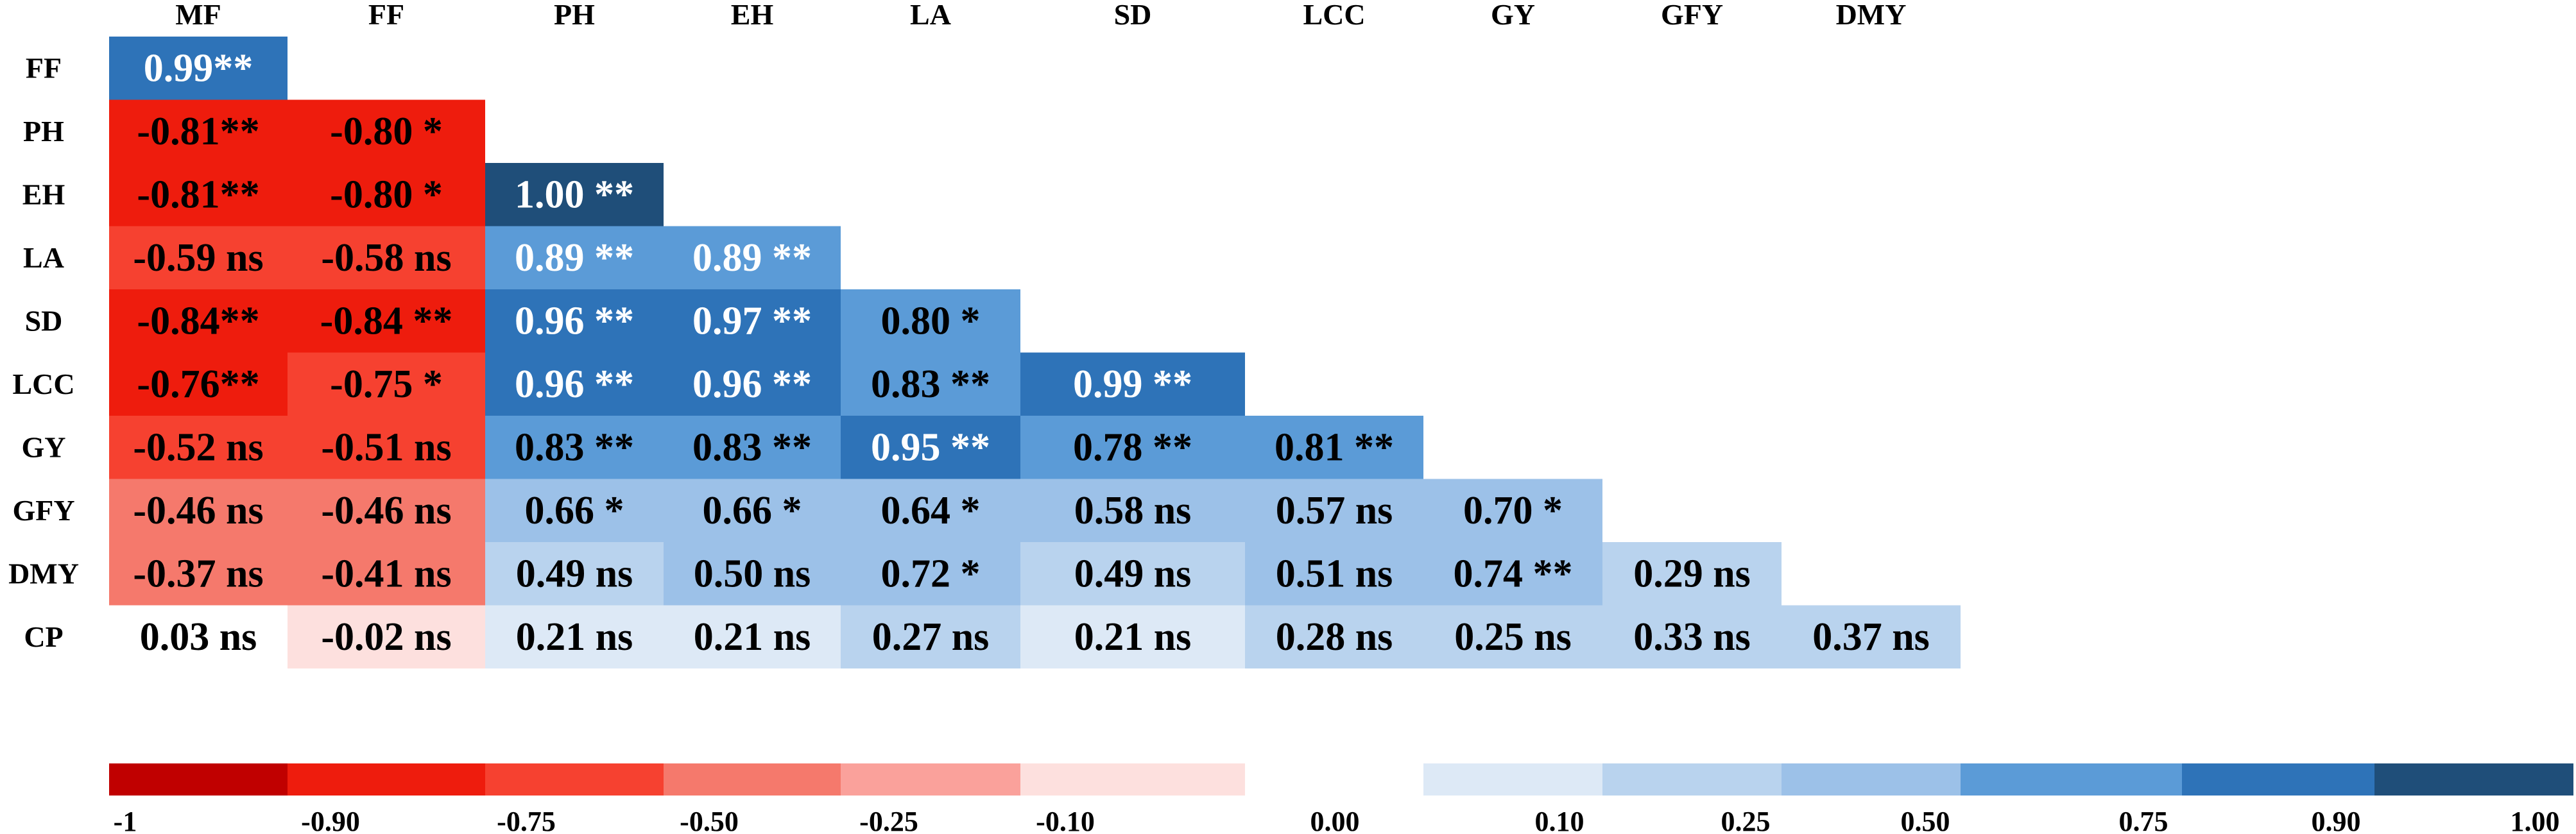 Image resolution: width=2576 pixels, height=834 pixels. I want to click on legend-tick-label: -0.75, so click(526, 820).